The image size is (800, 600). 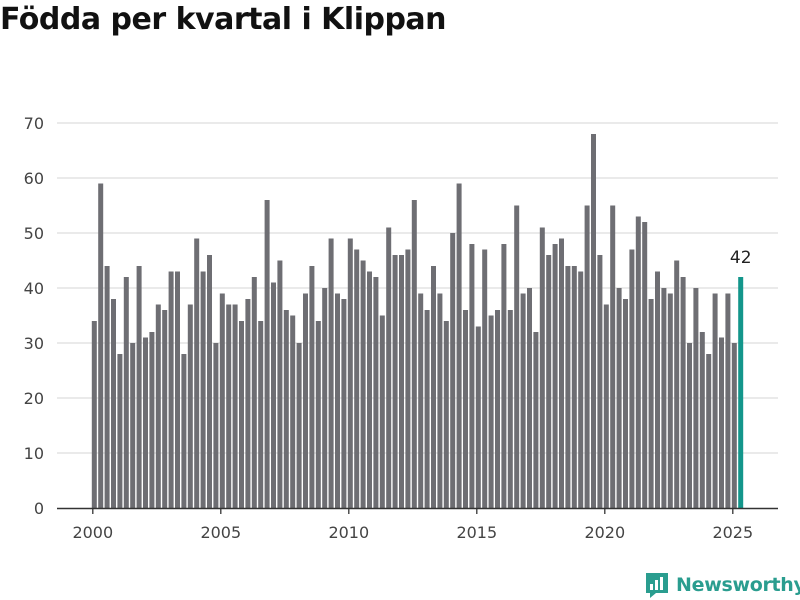 What do you see at coordinates (34, 123) in the screenshot?
I see `y-tick-label: 70` at bounding box center [34, 123].